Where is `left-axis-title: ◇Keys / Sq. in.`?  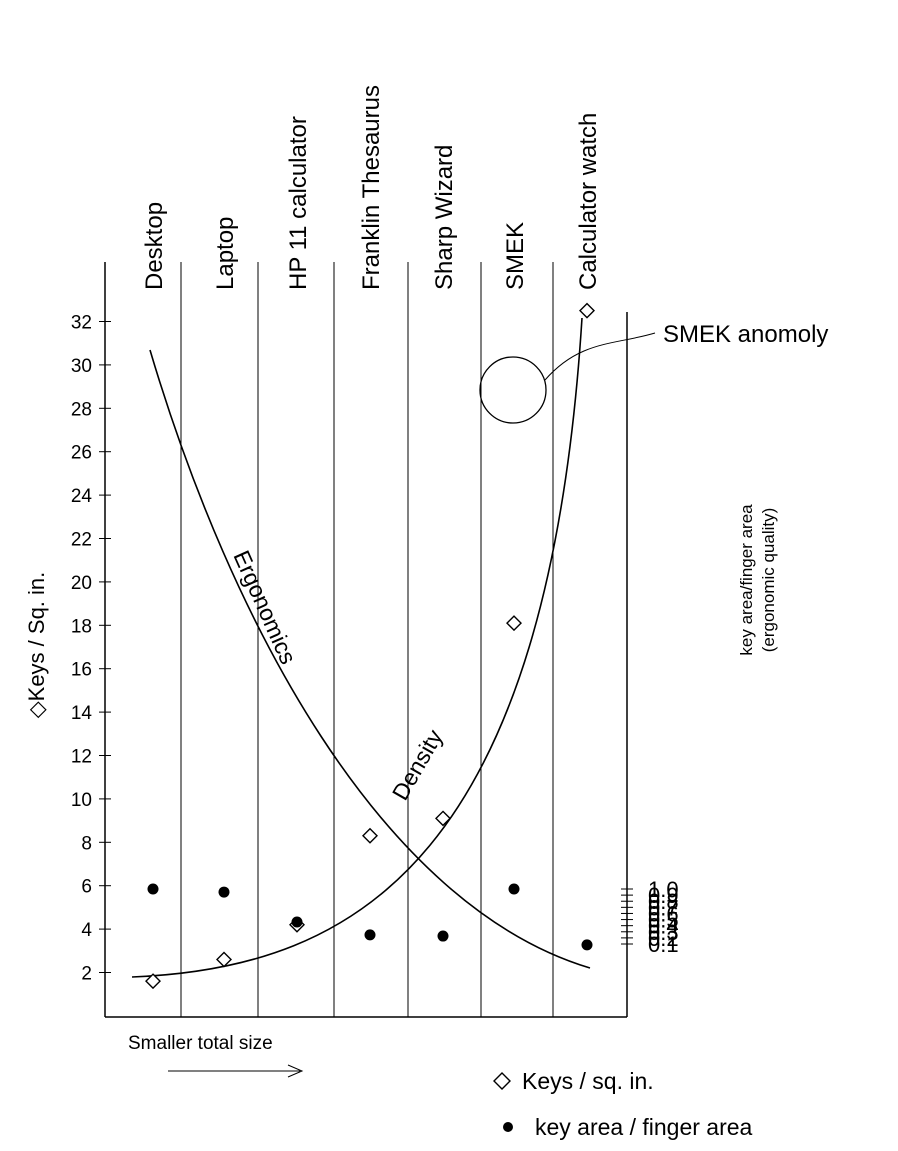 left-axis-title: ◇Keys / Sq. in. is located at coordinates (36, 645).